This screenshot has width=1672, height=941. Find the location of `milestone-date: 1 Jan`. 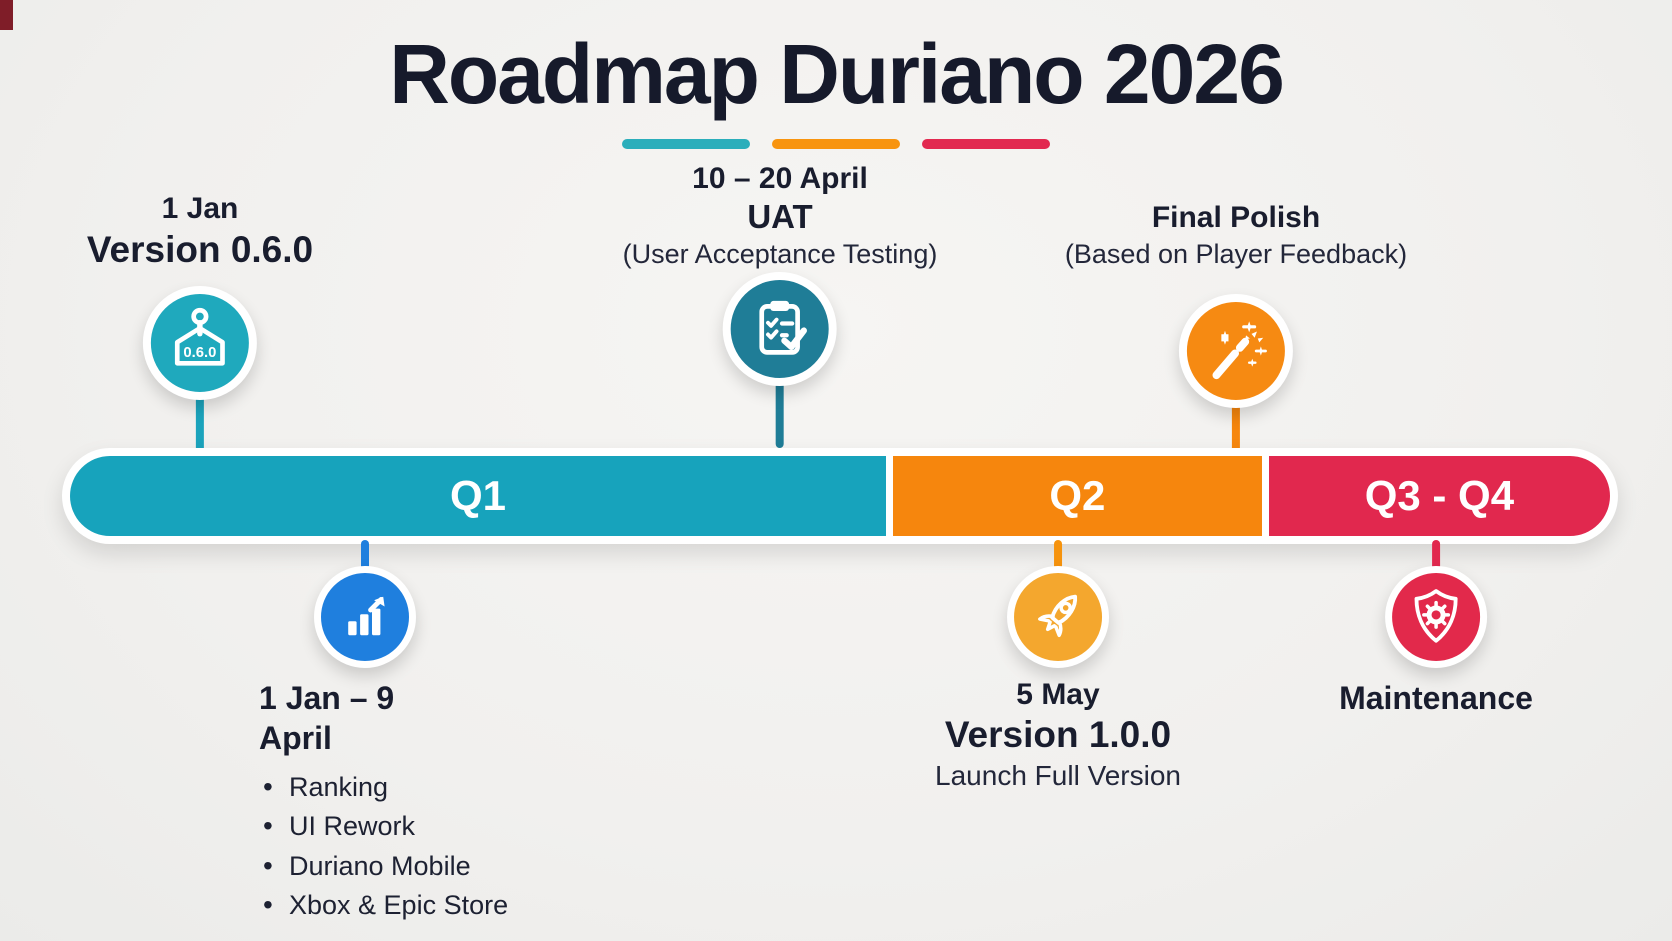

milestone-date: 1 Jan is located at coordinates (200, 209).